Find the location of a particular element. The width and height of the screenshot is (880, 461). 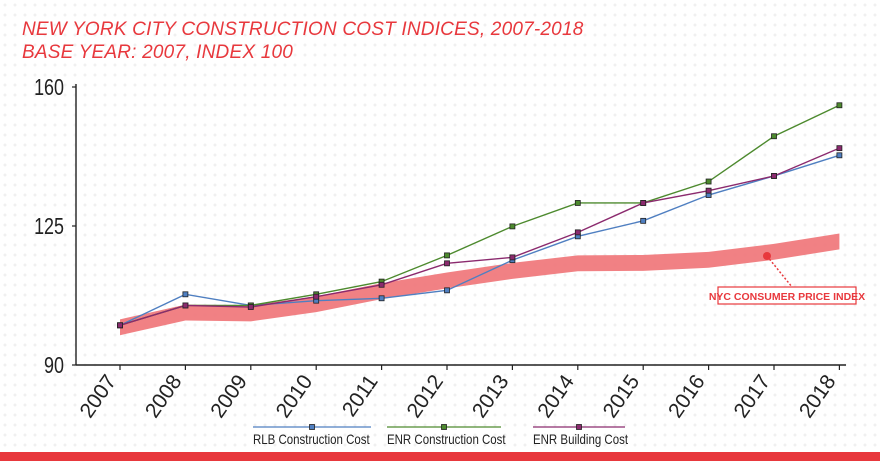

legend-marker-enr-building is located at coordinates (579, 427).